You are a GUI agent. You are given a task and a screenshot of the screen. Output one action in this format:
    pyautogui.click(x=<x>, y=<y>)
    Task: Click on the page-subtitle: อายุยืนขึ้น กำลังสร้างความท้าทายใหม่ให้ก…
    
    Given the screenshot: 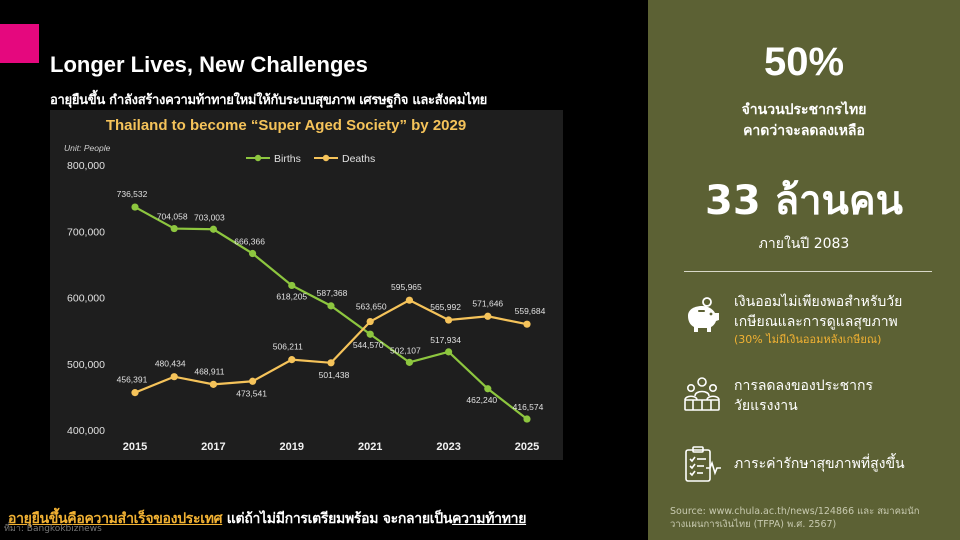 What is the action you would take?
    pyautogui.click(x=268, y=100)
    